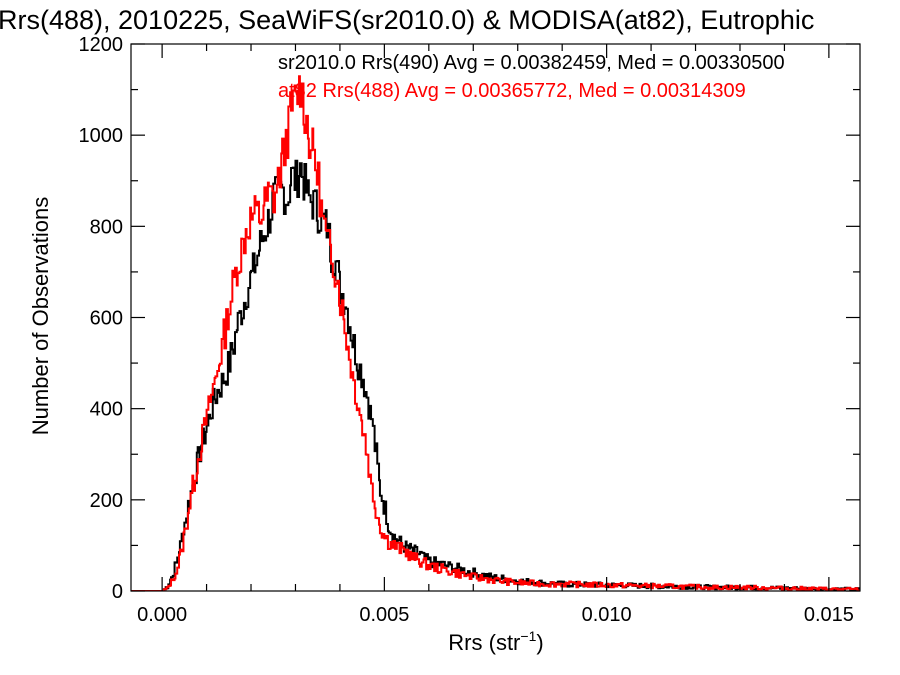  I want to click on y-tick-label: 400, so click(106, 410).